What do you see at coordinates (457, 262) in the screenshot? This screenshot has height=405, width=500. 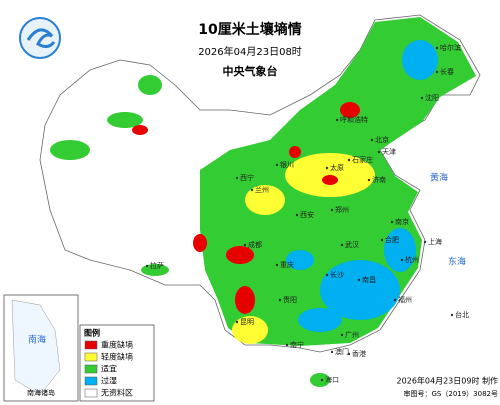 I see `sea-label: 东海` at bounding box center [457, 262].